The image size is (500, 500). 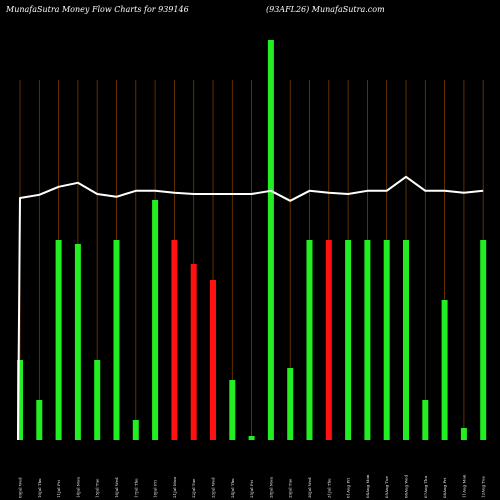 What do you see at coordinates (328, 488) in the screenshot?
I see `x-tick-label: 31Jul Thu` at bounding box center [328, 488].